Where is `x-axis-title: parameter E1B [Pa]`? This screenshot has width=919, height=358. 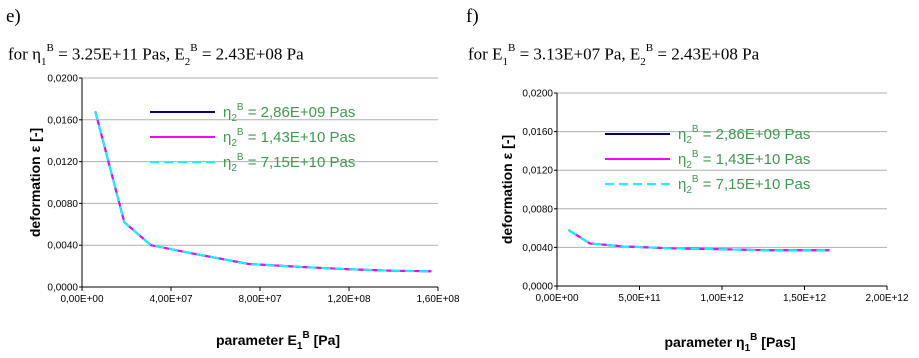 x-axis-title: parameter E1B [Pa] is located at coordinates (278, 341).